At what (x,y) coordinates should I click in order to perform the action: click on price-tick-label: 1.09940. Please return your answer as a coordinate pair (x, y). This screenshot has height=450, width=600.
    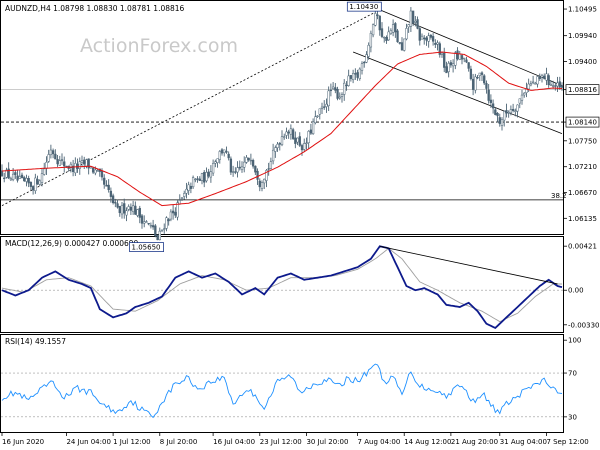
    Looking at the image, I should click on (582, 36).